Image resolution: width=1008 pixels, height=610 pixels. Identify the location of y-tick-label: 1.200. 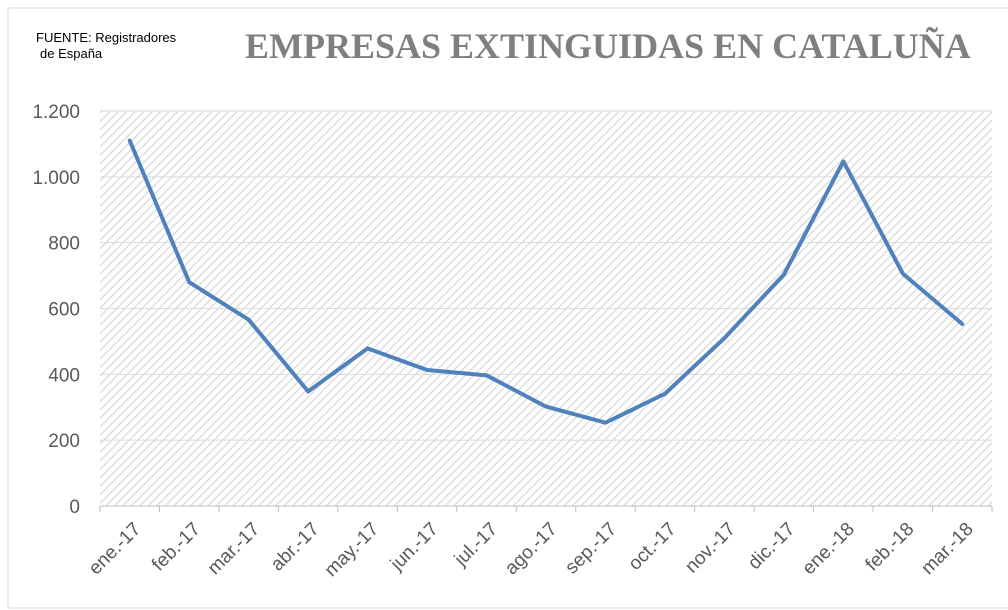
(56, 112).